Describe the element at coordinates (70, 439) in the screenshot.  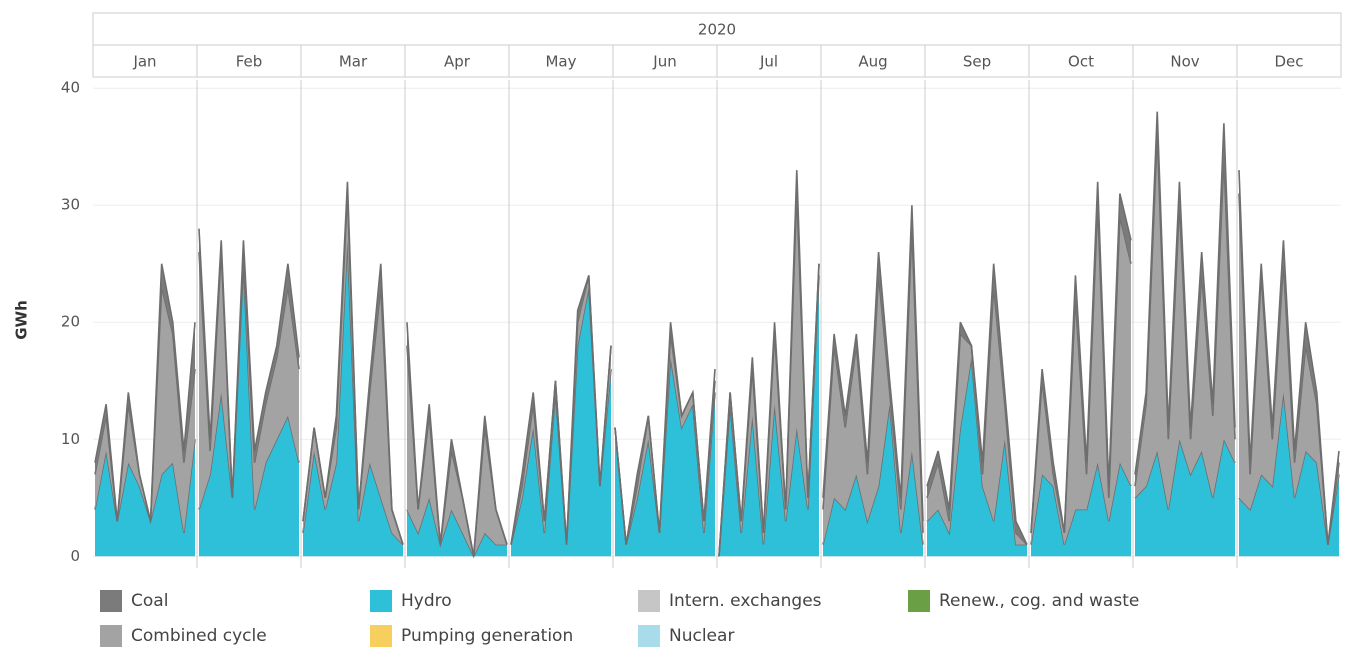
I see `y-tick-label: 10` at that location.